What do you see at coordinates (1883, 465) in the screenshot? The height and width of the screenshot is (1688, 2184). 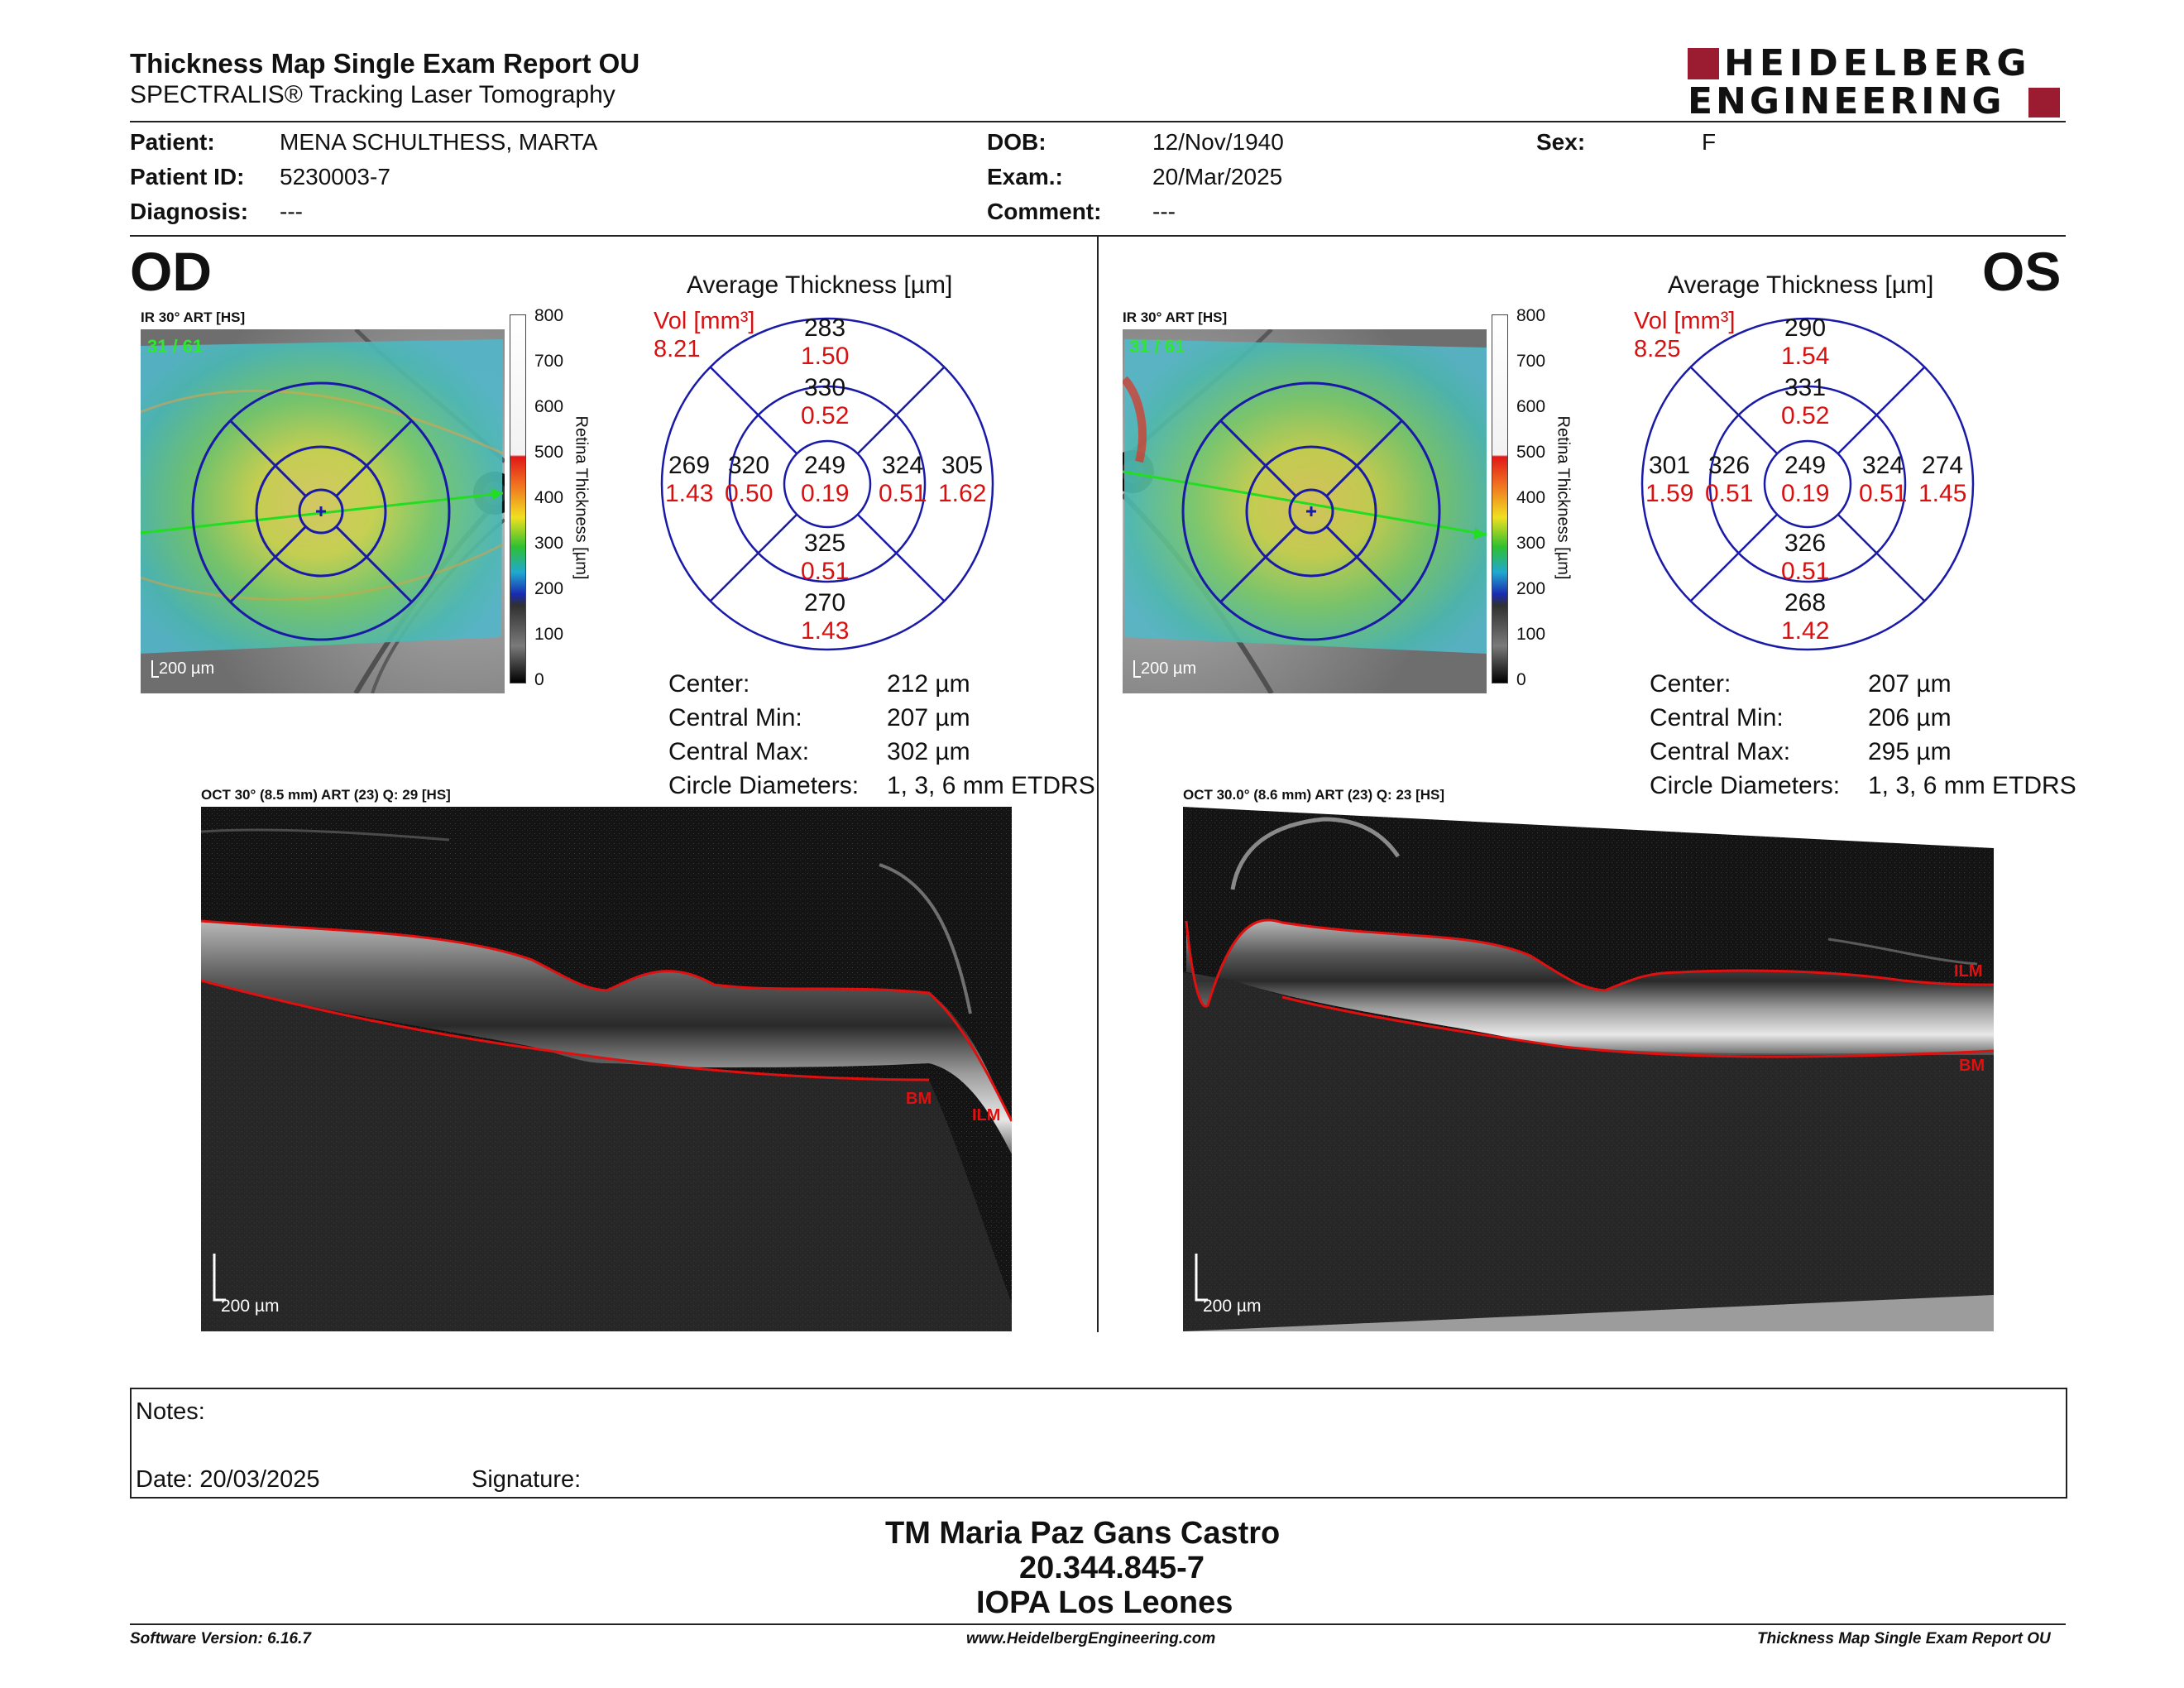 I see `os-inner-nasal: 324` at bounding box center [1883, 465].